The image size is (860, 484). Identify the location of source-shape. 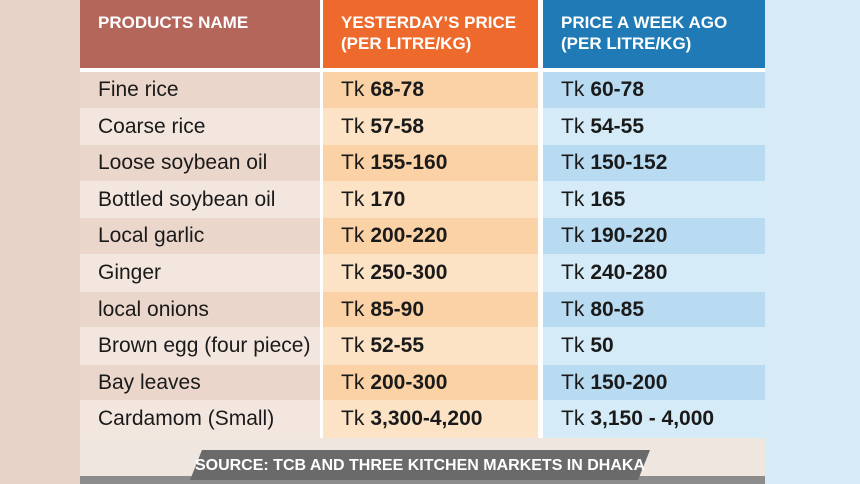
(420, 465).